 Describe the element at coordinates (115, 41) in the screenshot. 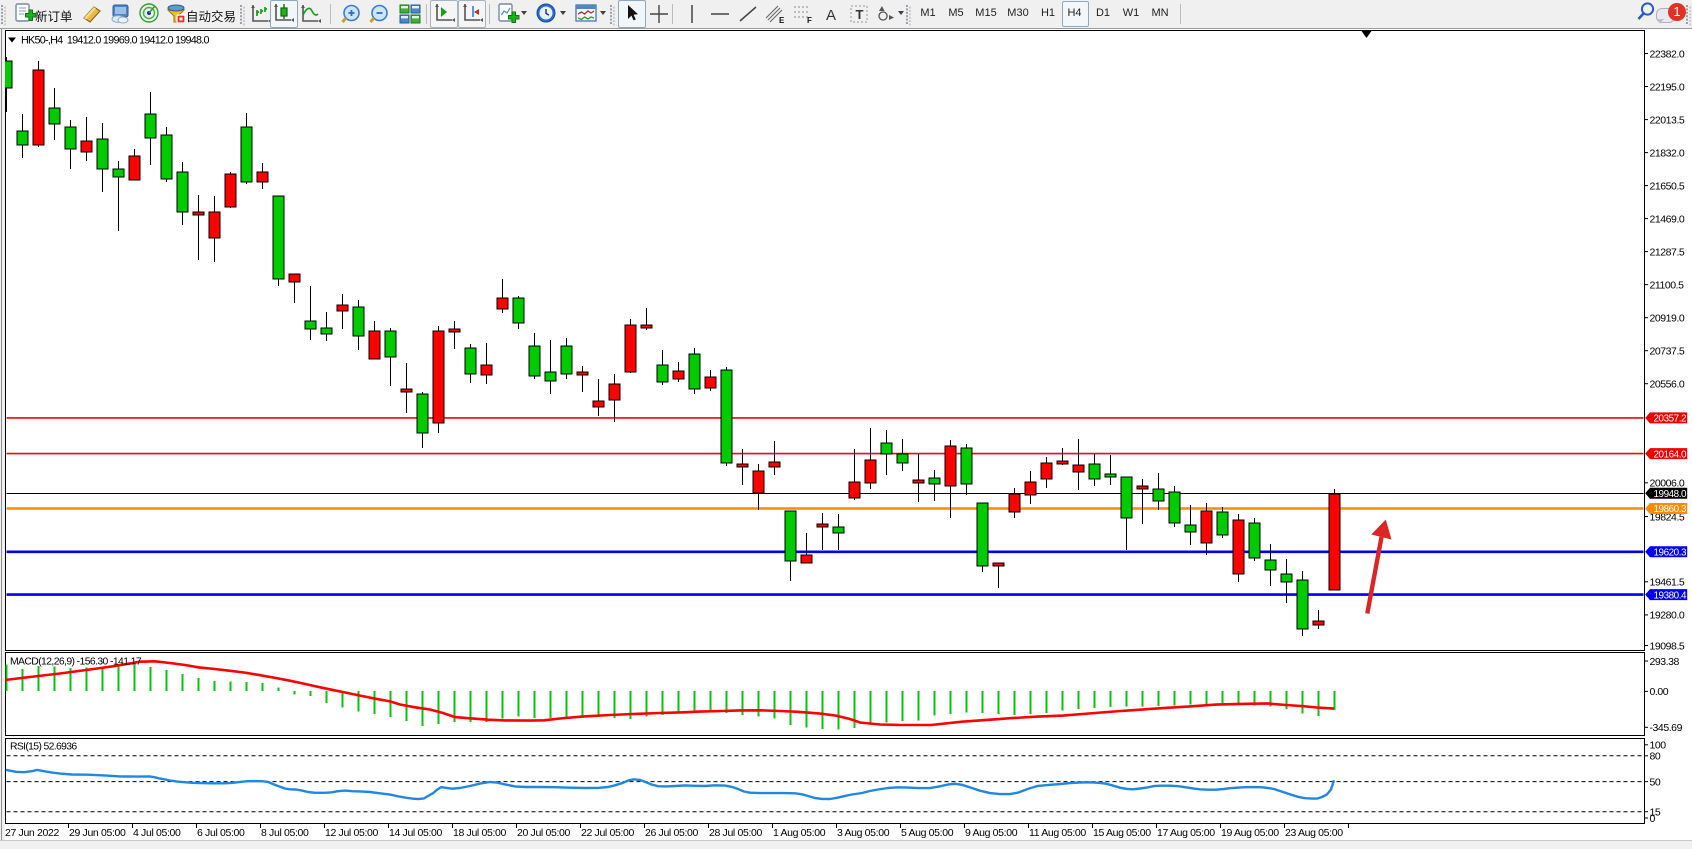

I see `svg-text:HK50-,H4 19412.0 19969.0 1941: HK50-,H4 19412.0 19969.0 19412.0 19948.0` at that location.